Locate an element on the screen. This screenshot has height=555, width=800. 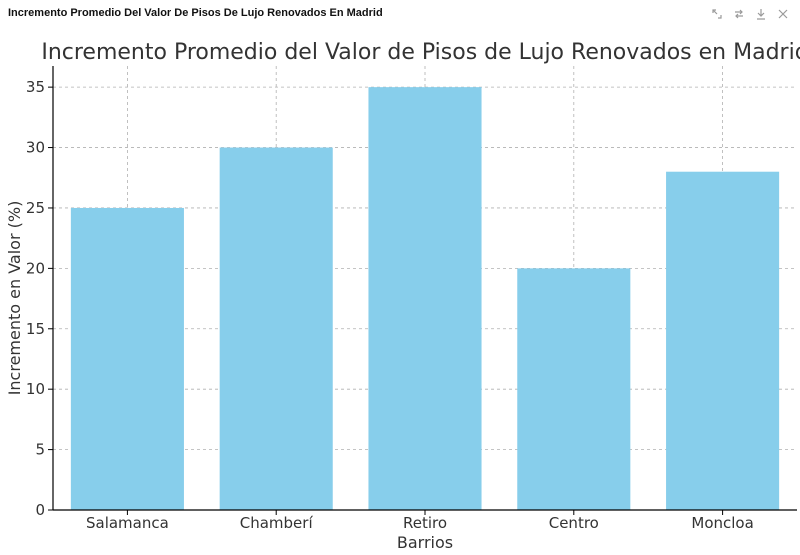
bar-retiro is located at coordinates (425, 298).